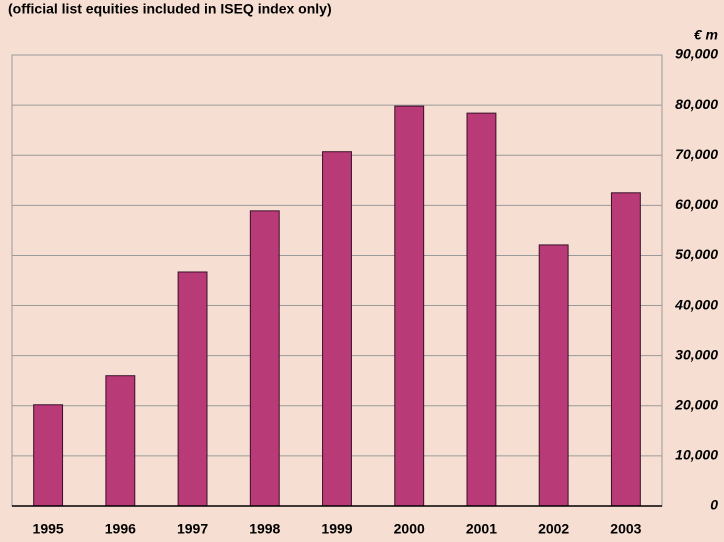 This screenshot has width=724, height=542. I want to click on y-tick-label: 40,000, so click(696, 304).